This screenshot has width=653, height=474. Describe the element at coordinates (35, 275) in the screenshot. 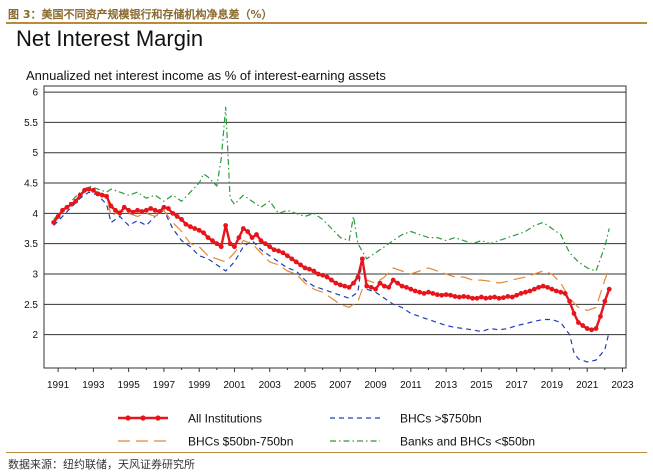

I see `y-tick-label: 3` at that location.